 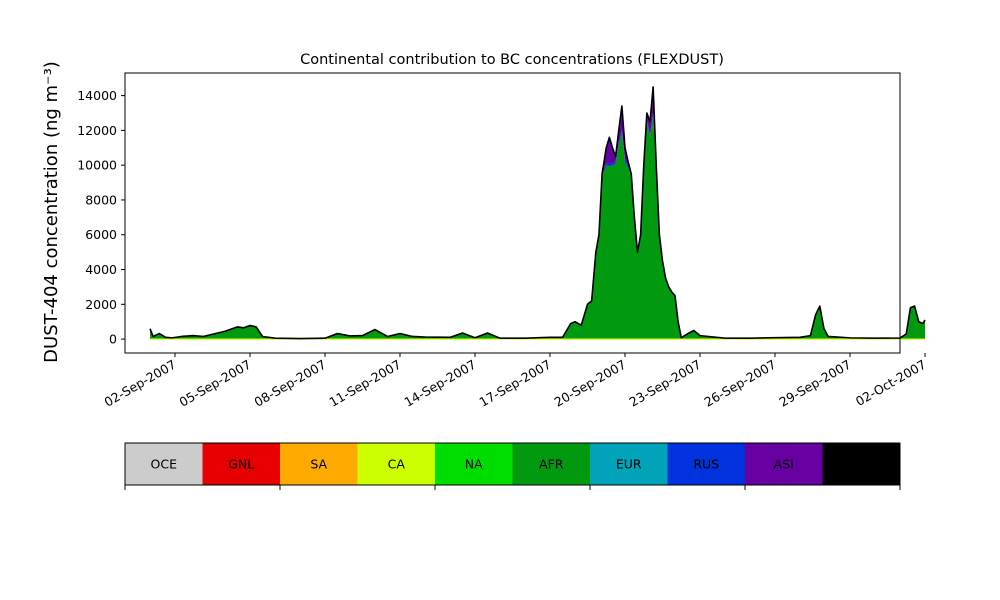 What do you see at coordinates (101, 199) in the screenshot?
I see `y-tick-label: 8000` at bounding box center [101, 199].